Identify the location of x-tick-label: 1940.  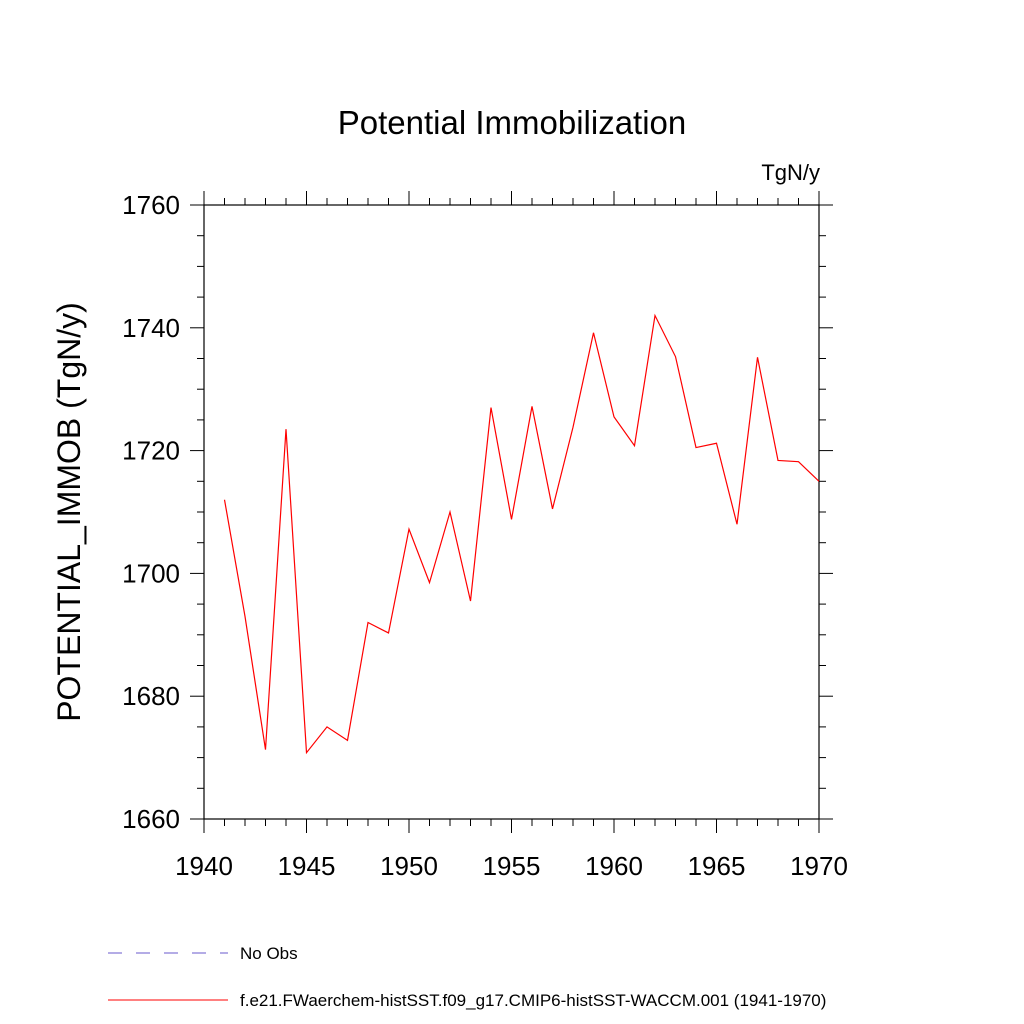
(204, 866).